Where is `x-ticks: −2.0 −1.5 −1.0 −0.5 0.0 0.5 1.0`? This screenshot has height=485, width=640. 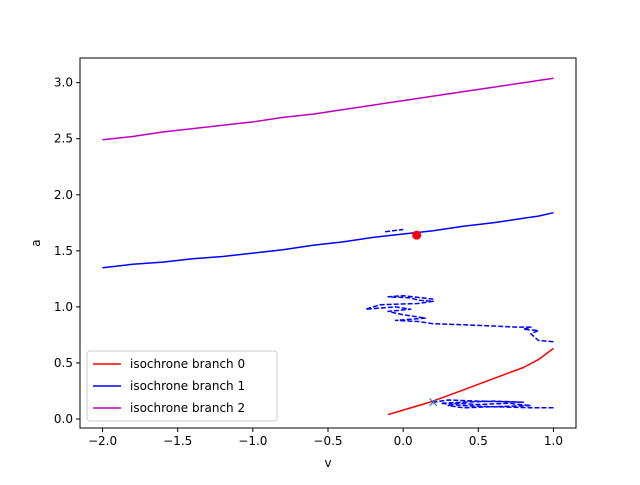 x-ticks: −2.0 −1.5 −1.0 −0.5 0.0 0.5 1.0 is located at coordinates (325, 438).